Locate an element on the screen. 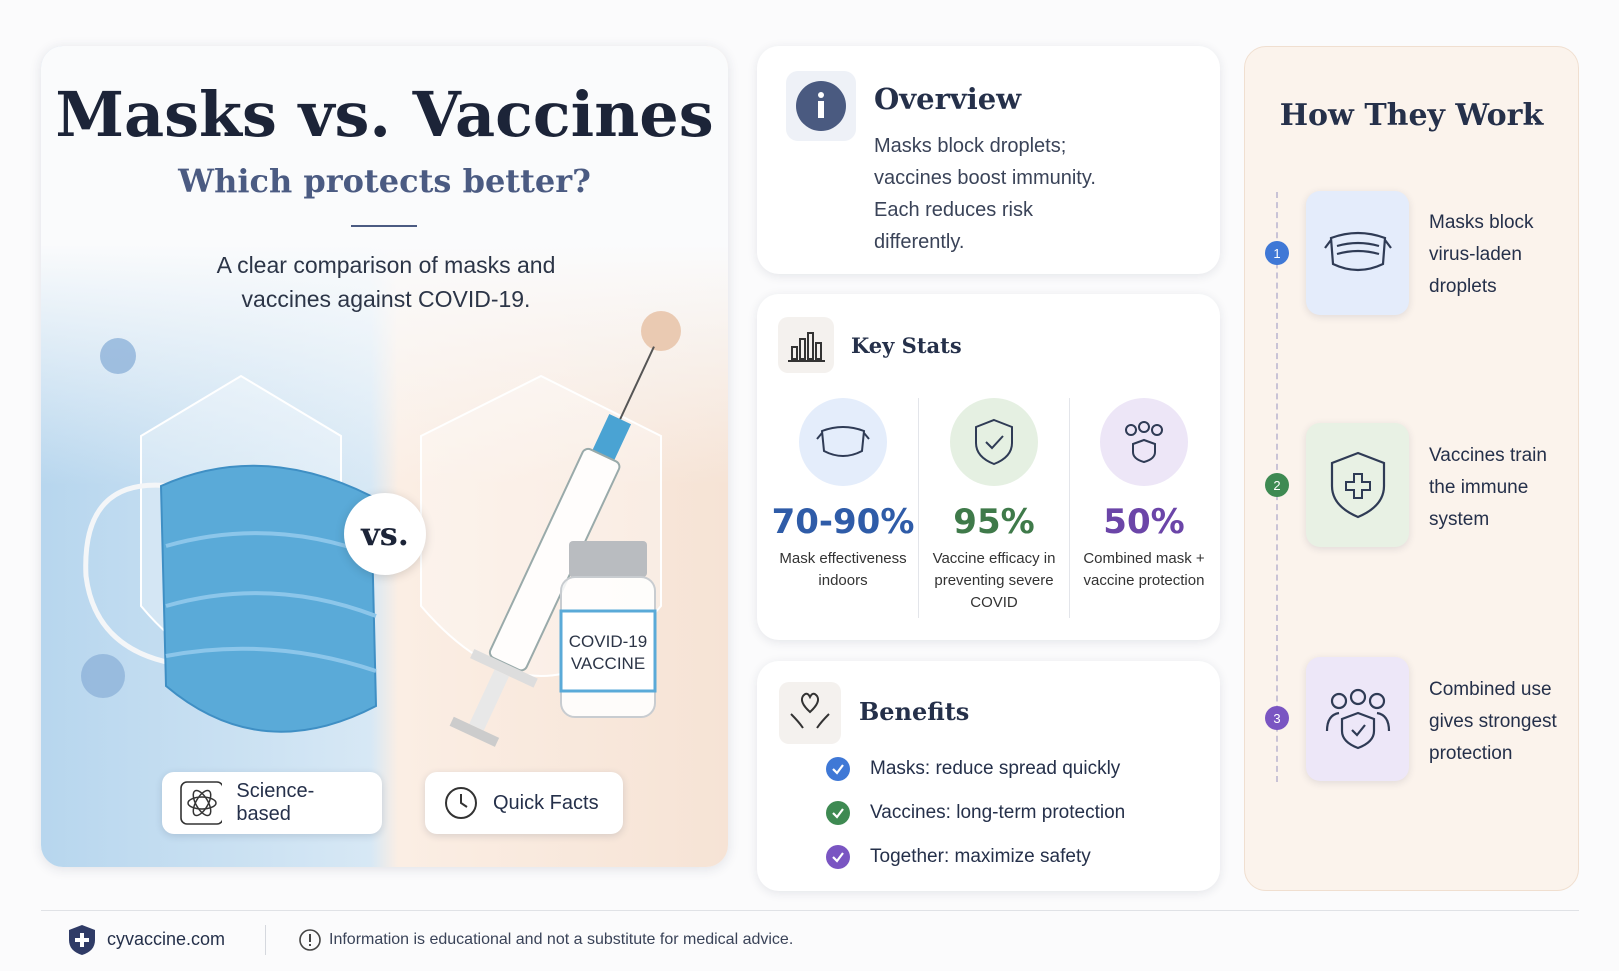  footer-logo is located at coordinates (82, 940).